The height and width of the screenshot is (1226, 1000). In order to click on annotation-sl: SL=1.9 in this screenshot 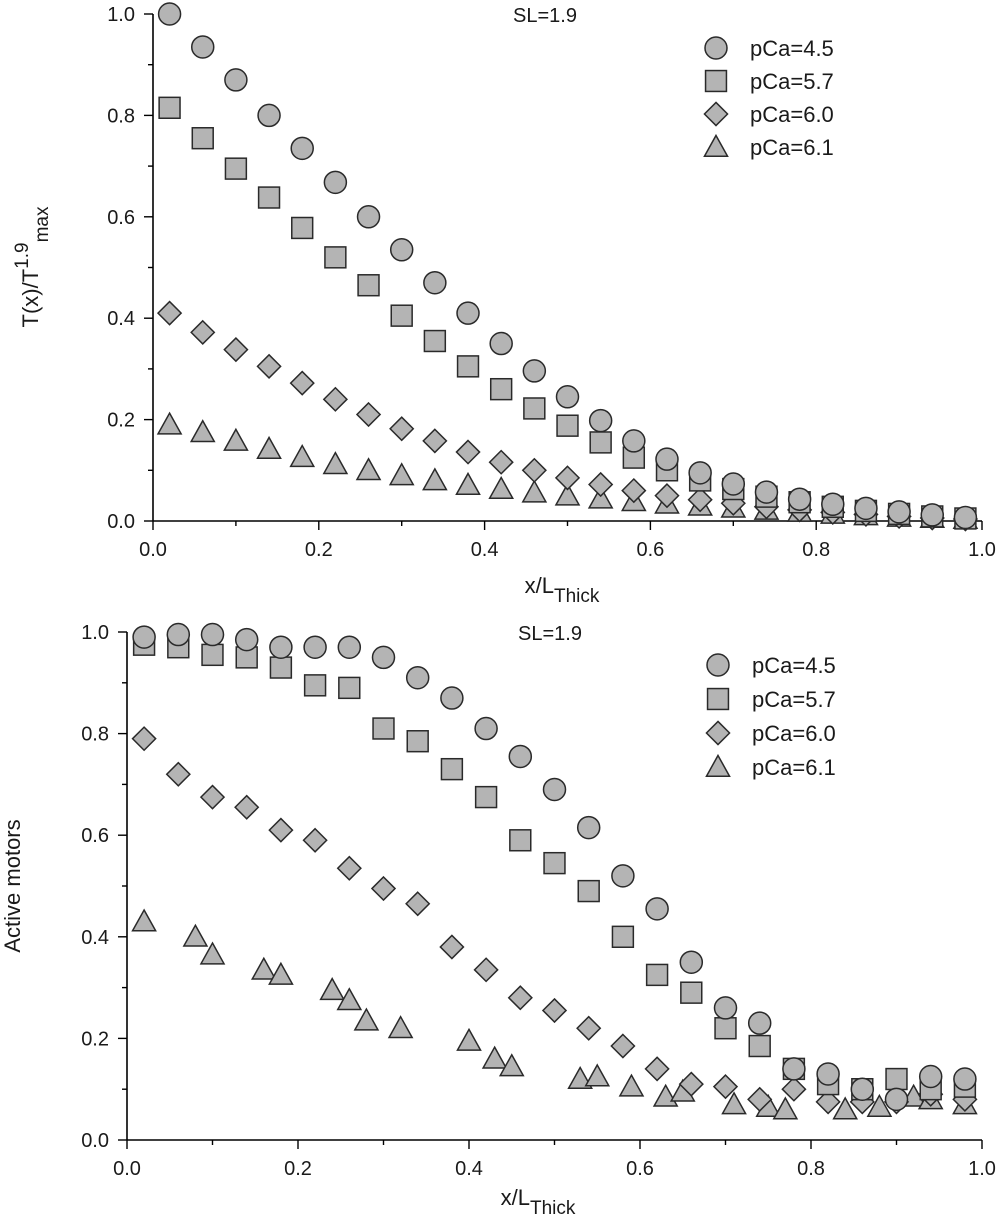, I will do `click(545, 16)`.